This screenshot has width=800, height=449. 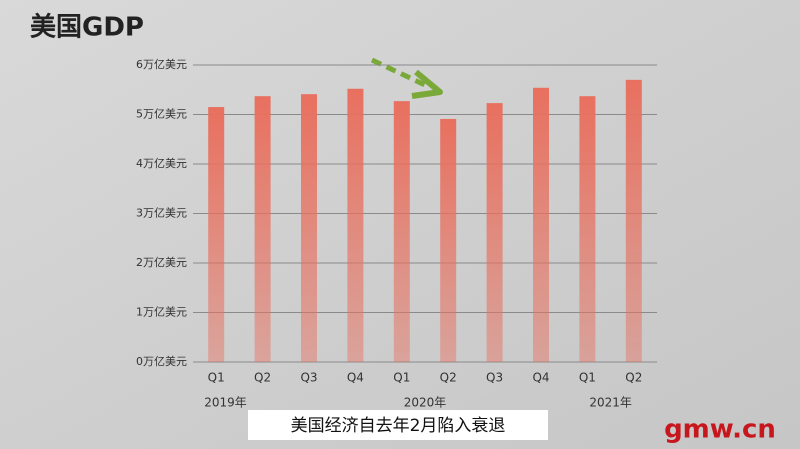 I want to click on y-tick-label: 4万亿美元, so click(x=161, y=163).